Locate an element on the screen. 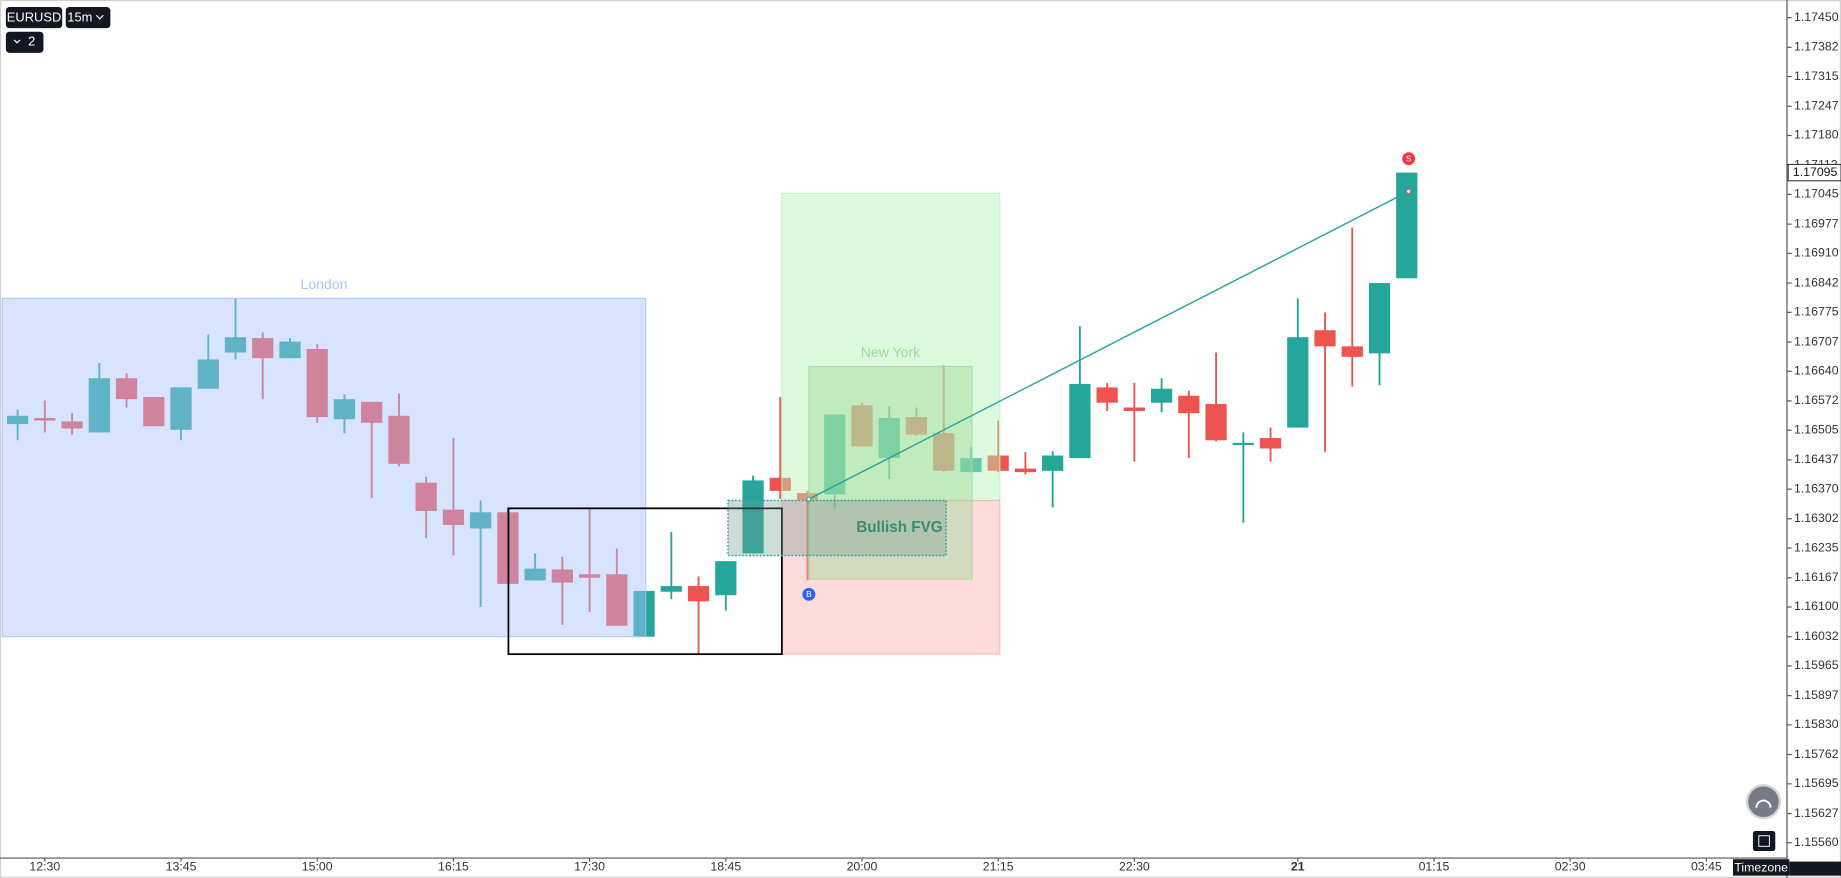  reset-button is located at coordinates (1763, 802).